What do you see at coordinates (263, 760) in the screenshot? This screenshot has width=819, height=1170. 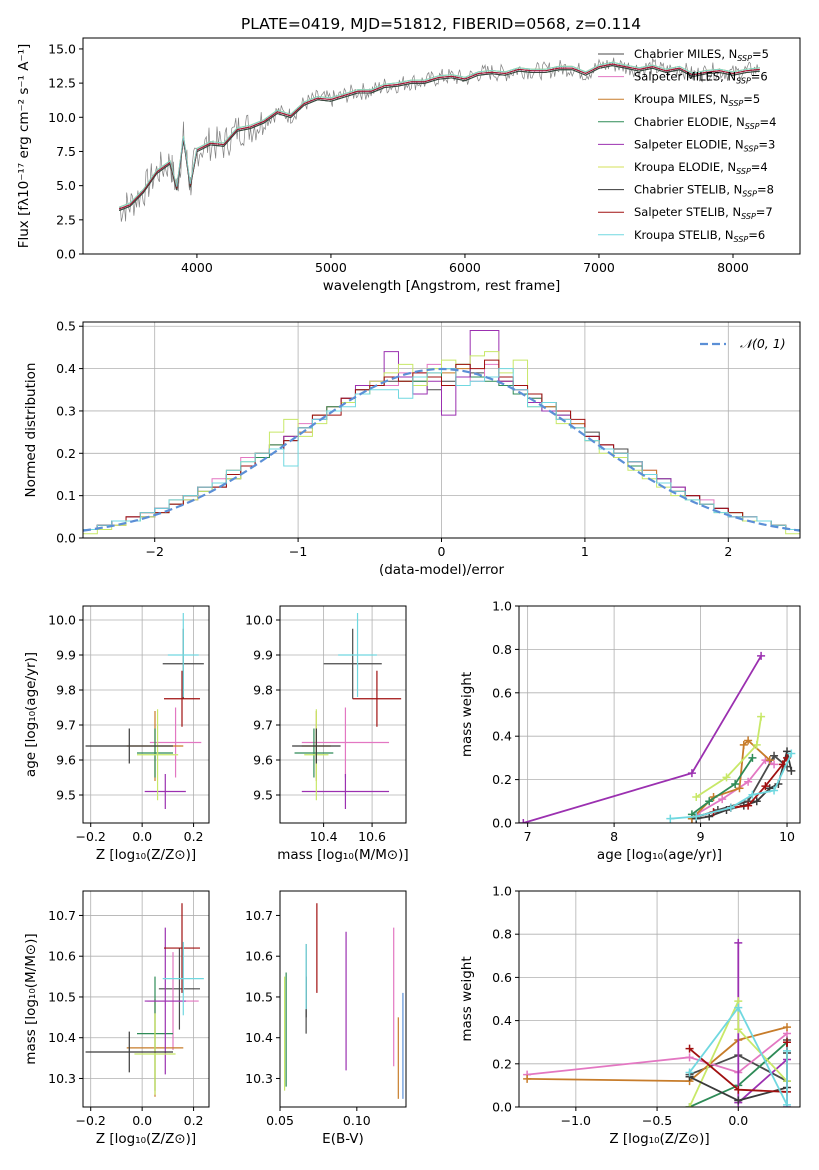 I see `y-tick-label: 9.6` at bounding box center [263, 760].